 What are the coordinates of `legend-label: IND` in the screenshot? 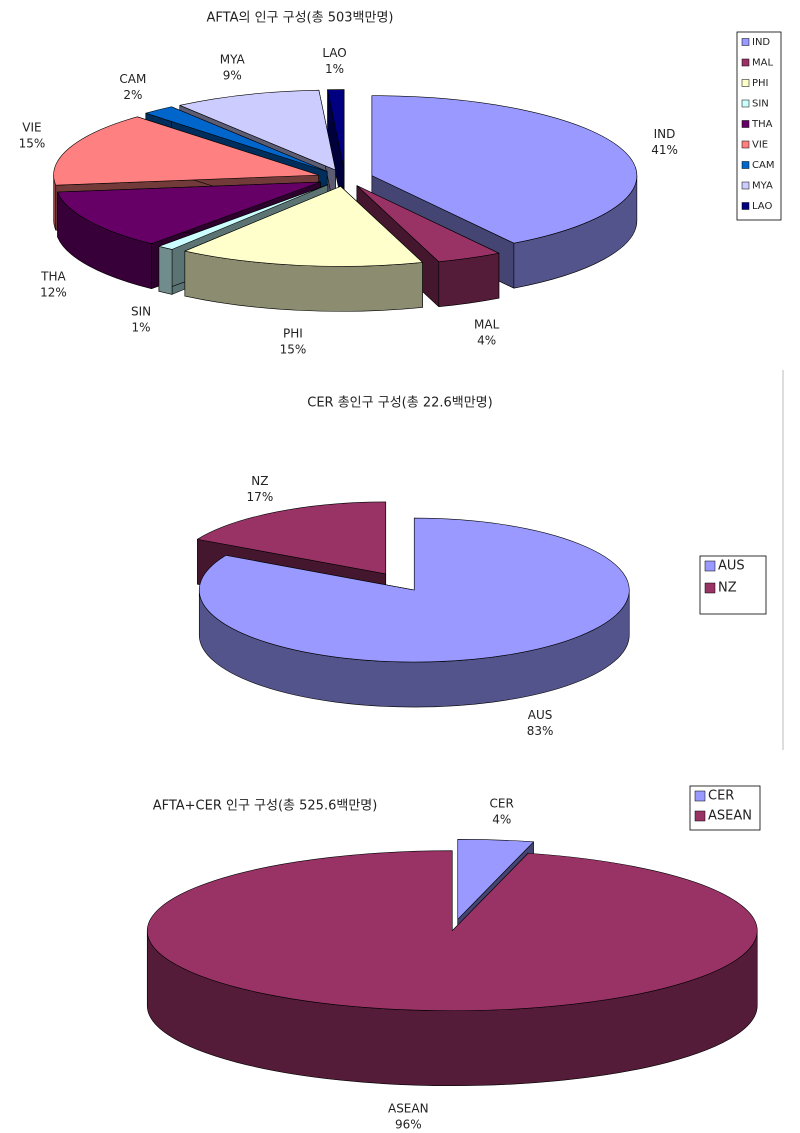 It's located at (761, 42).